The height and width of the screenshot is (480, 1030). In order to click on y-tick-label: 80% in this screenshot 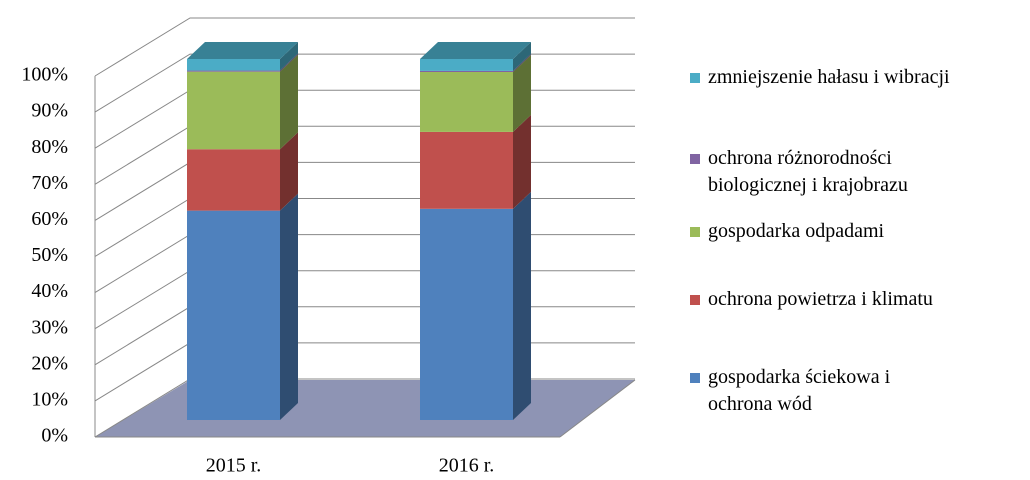, I will do `click(49, 147)`.